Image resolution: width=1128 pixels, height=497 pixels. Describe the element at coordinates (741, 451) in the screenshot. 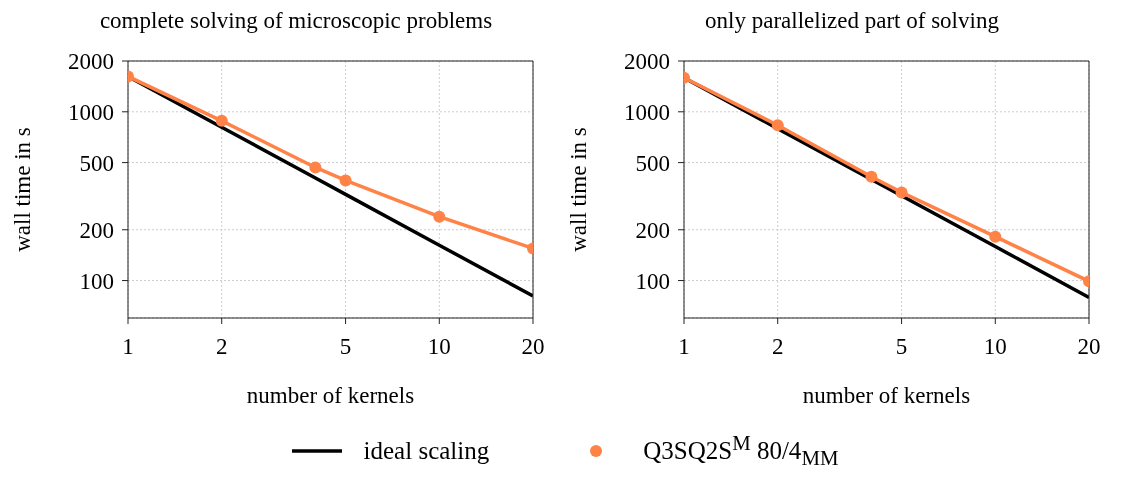

I see `legend-label: Q3SQ2S$^{M}$ 80/4$_{MM}$` at that location.